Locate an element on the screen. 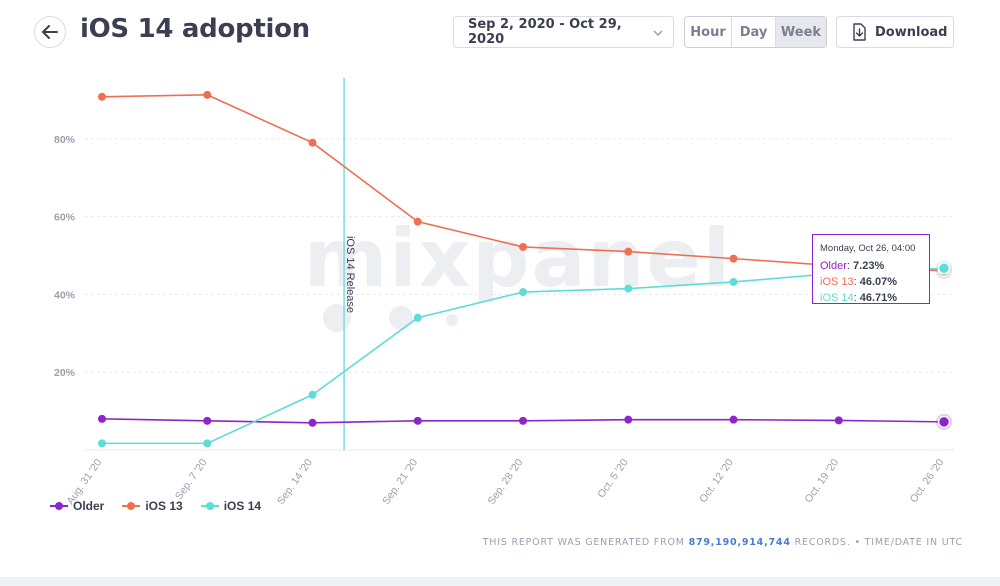 The height and width of the screenshot is (586, 1000). x-tick-label: Sep. 14 '20 is located at coordinates (295, 482).